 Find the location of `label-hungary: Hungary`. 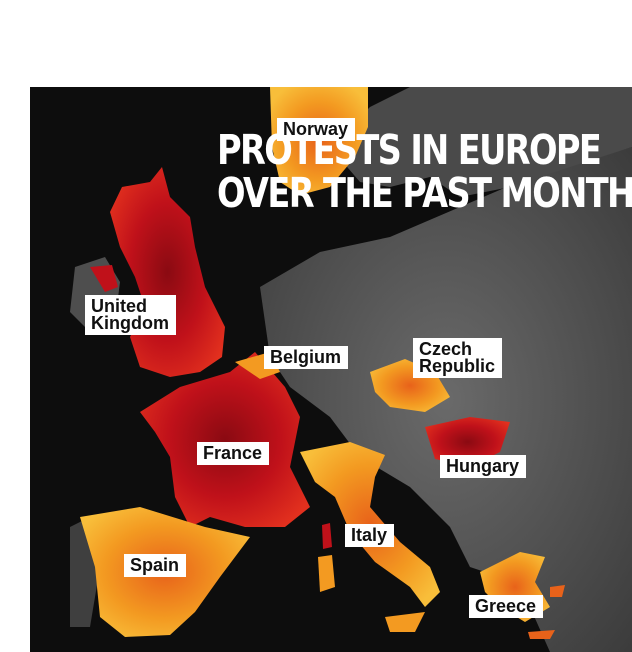

label-hungary: Hungary is located at coordinates (483, 466).